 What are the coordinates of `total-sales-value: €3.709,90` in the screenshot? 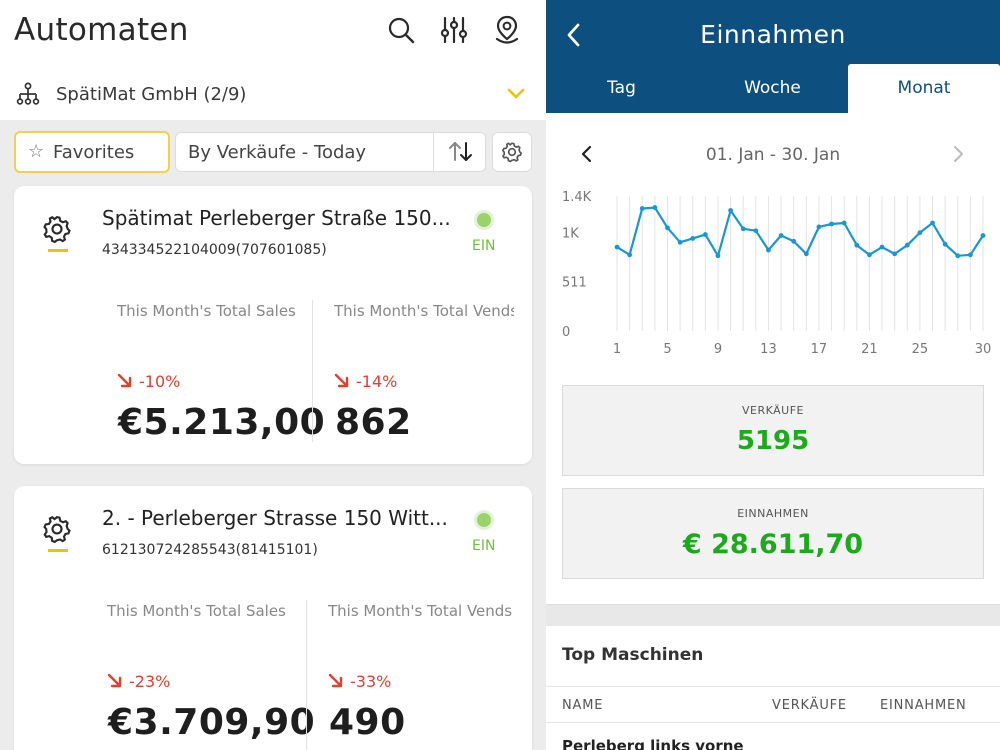 It's located at (212, 722).